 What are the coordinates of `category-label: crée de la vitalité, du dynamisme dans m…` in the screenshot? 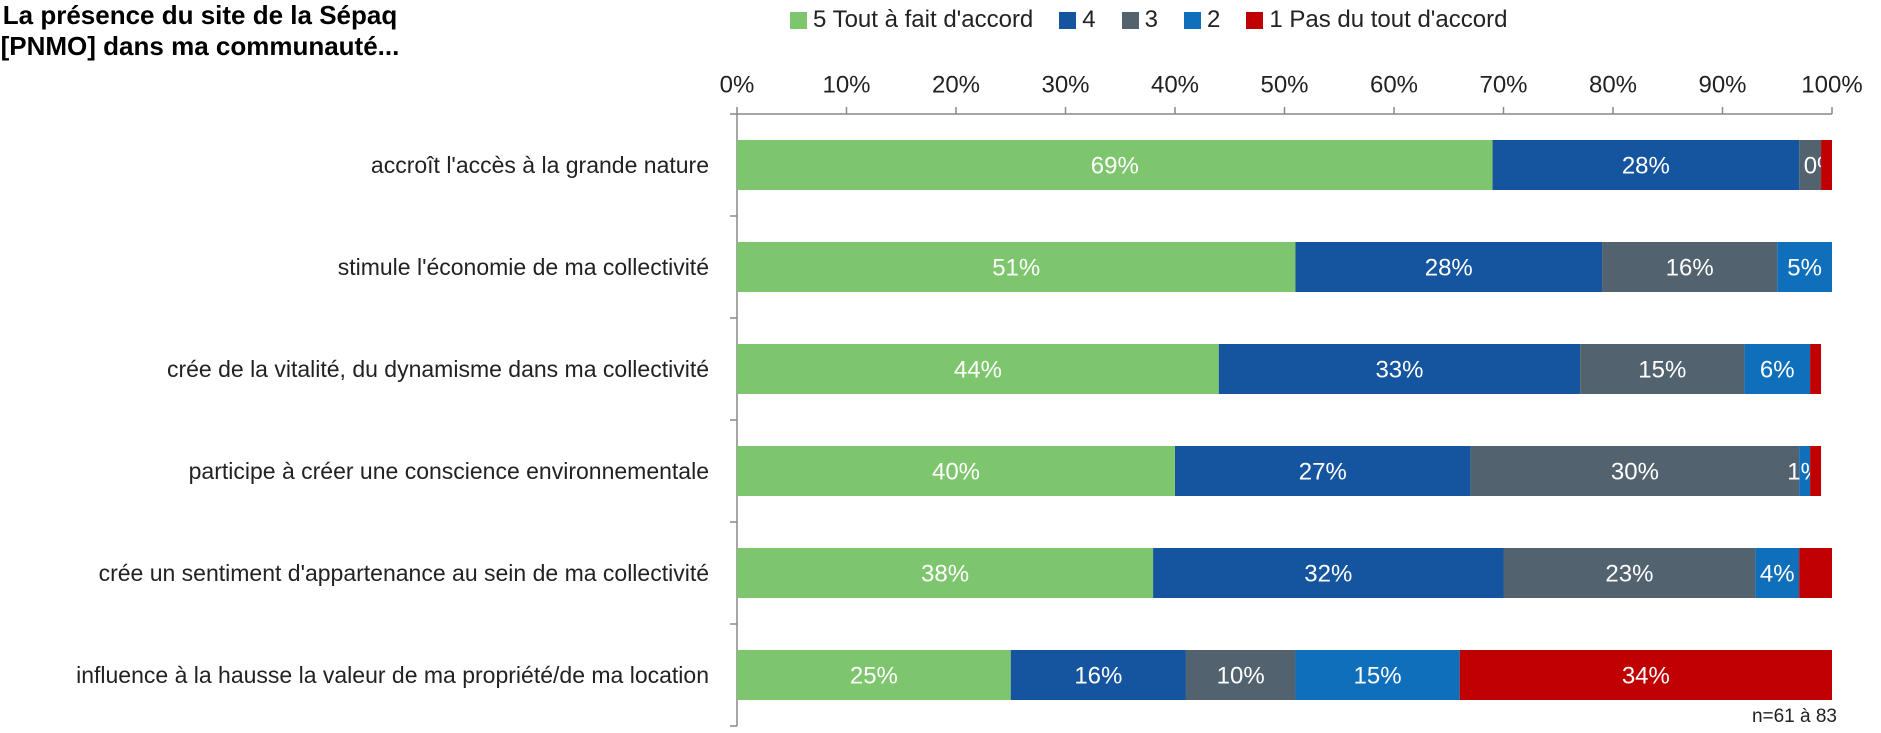 It's located at (437, 369).